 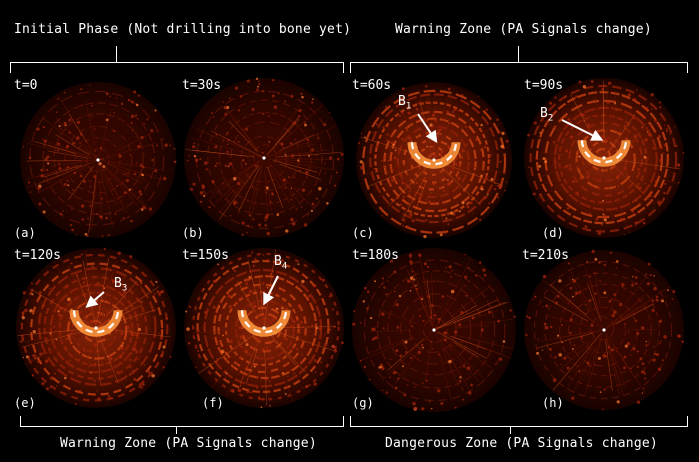 I want to click on pa-image-e, so click(x=96, y=327).